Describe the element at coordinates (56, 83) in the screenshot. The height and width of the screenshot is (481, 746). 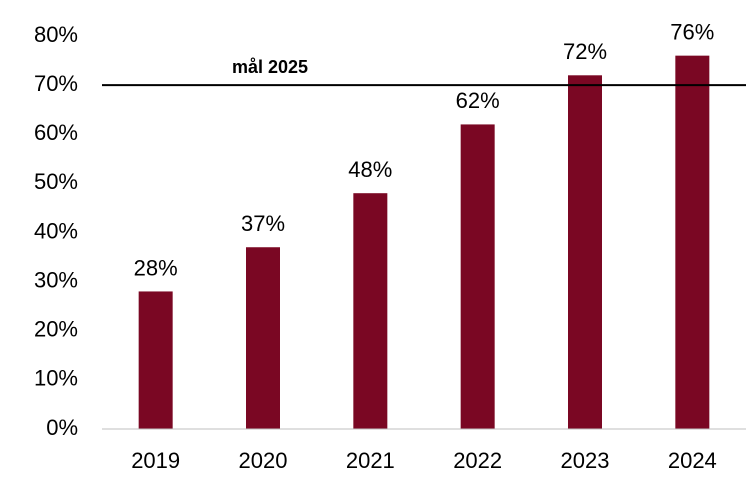
I see `y-tick-label: 70%` at that location.